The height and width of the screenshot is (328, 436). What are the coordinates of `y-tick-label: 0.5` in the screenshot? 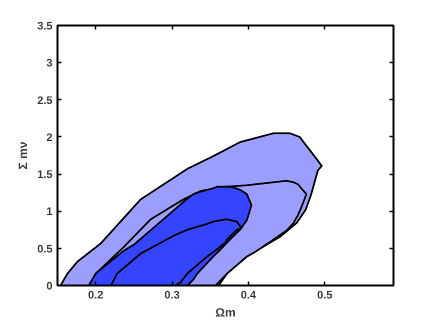 It's located at (45, 249).